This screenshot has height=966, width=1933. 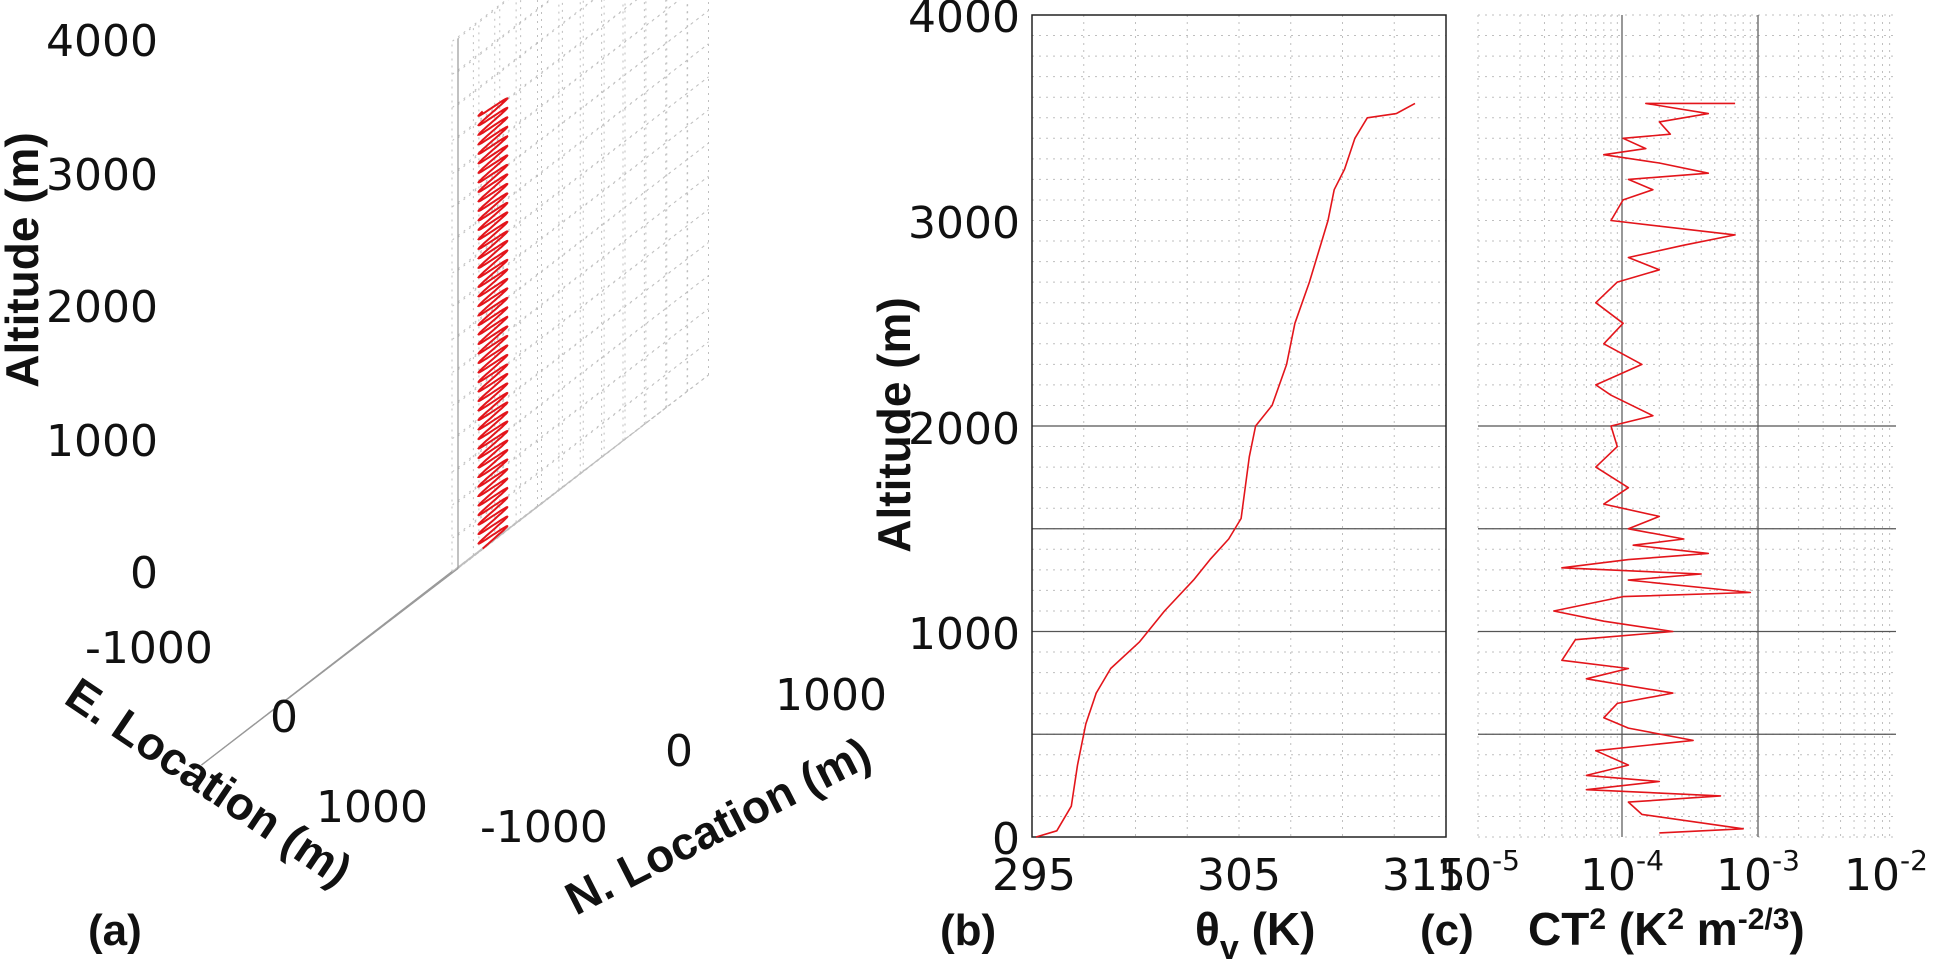 What do you see at coordinates (679, 751) in the screenshot?
I see `n-tick-label: 0` at bounding box center [679, 751].